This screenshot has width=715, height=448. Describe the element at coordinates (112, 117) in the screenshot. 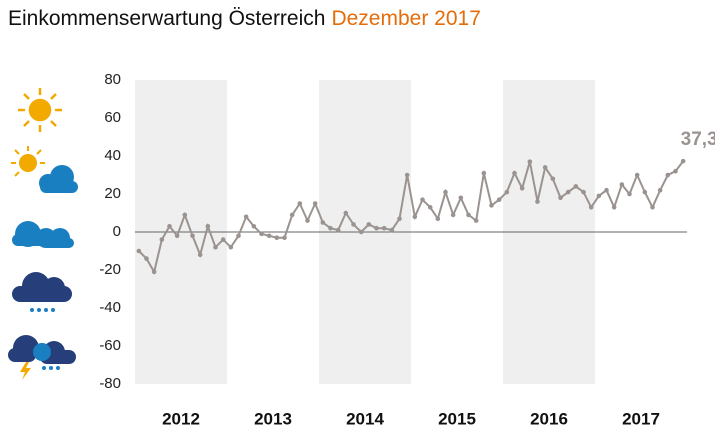

I see `y-tick-label: 60` at that location.